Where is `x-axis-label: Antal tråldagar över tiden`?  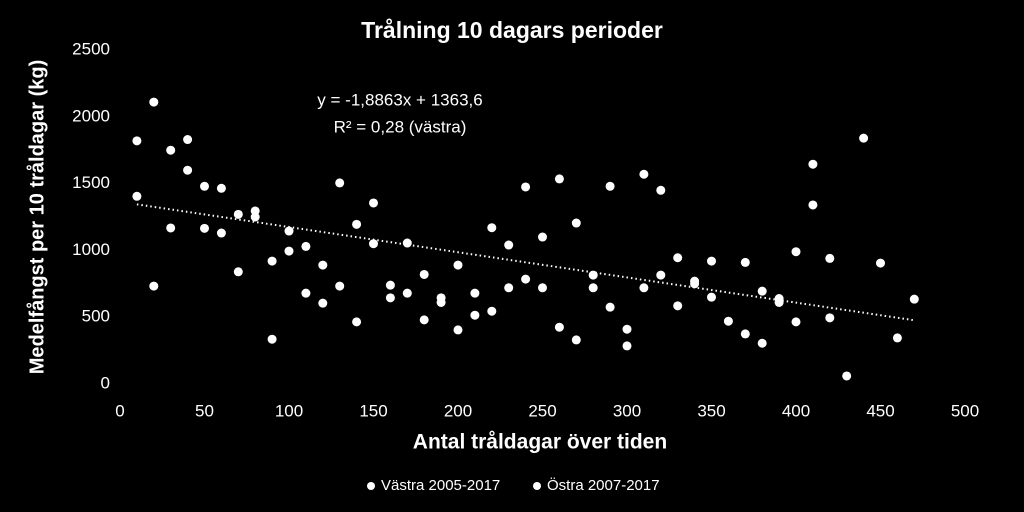 x-axis-label: Antal tråldagar över tiden is located at coordinates (540, 442).